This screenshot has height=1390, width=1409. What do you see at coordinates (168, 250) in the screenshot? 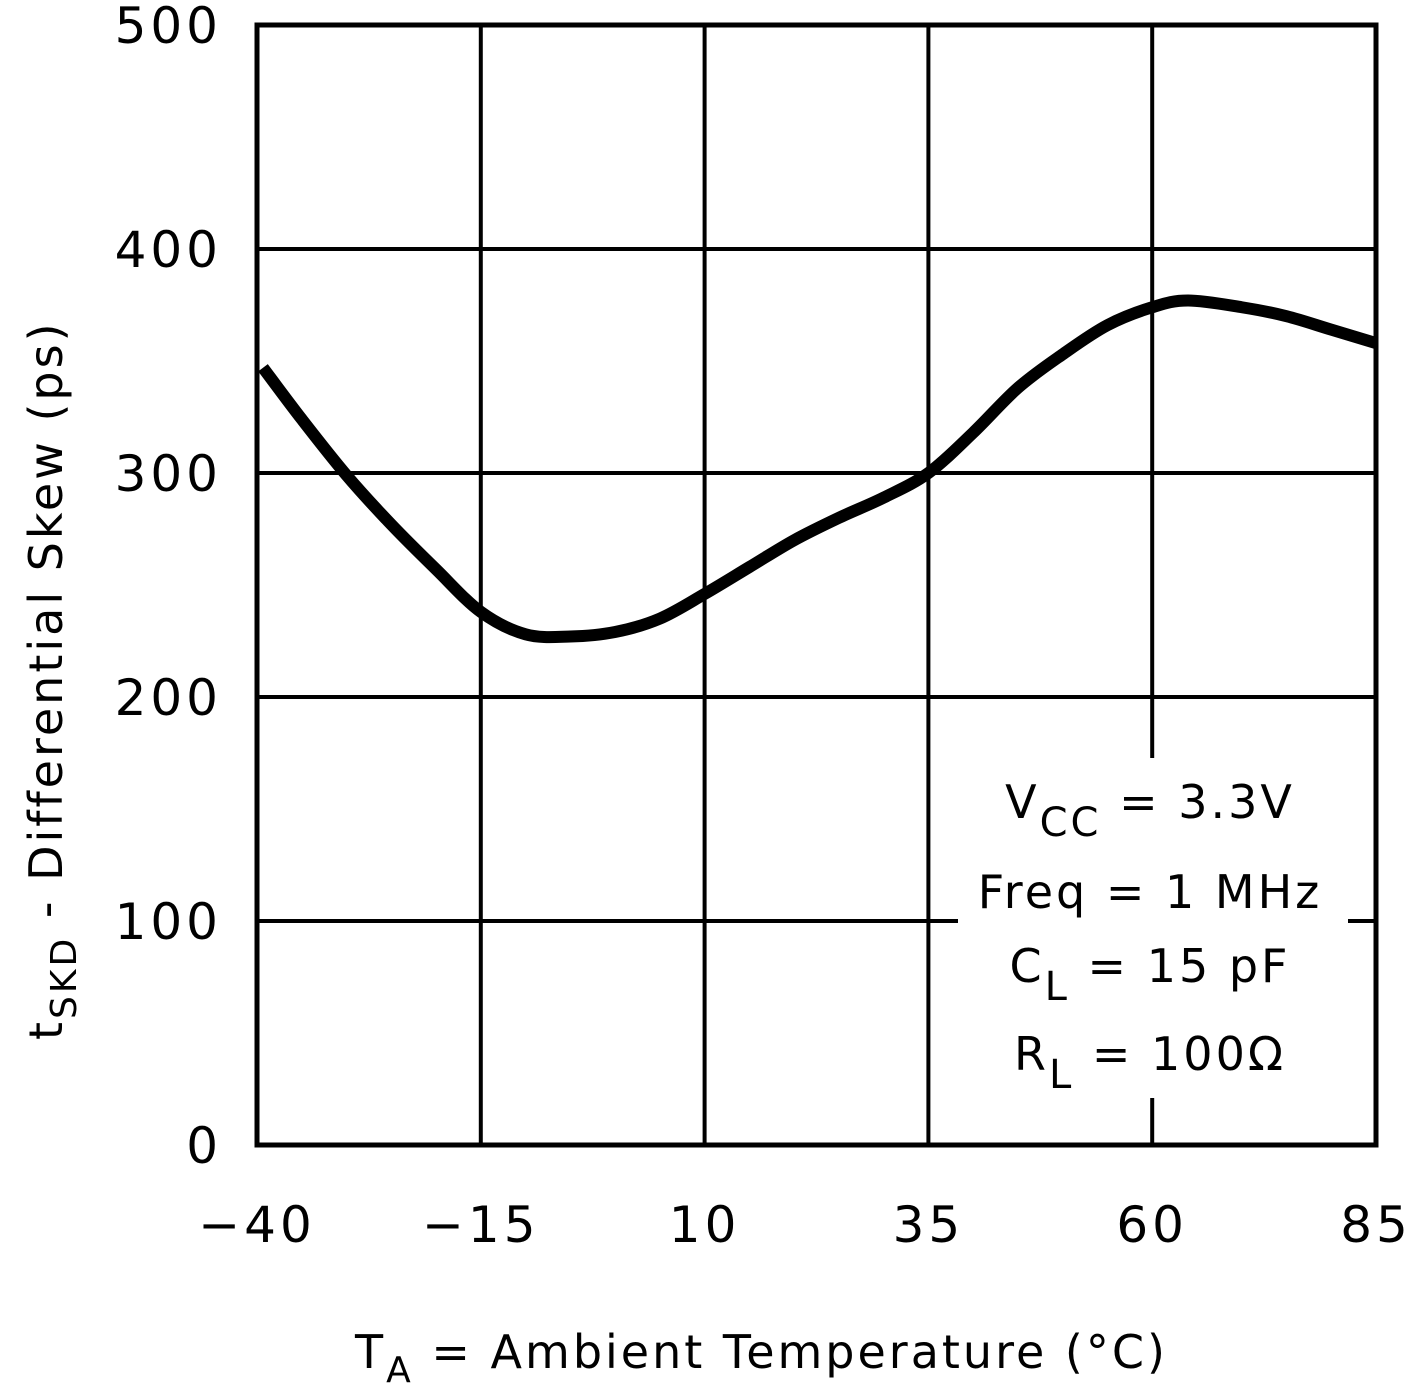
I see `svg-text: 400` at bounding box center [168, 250].